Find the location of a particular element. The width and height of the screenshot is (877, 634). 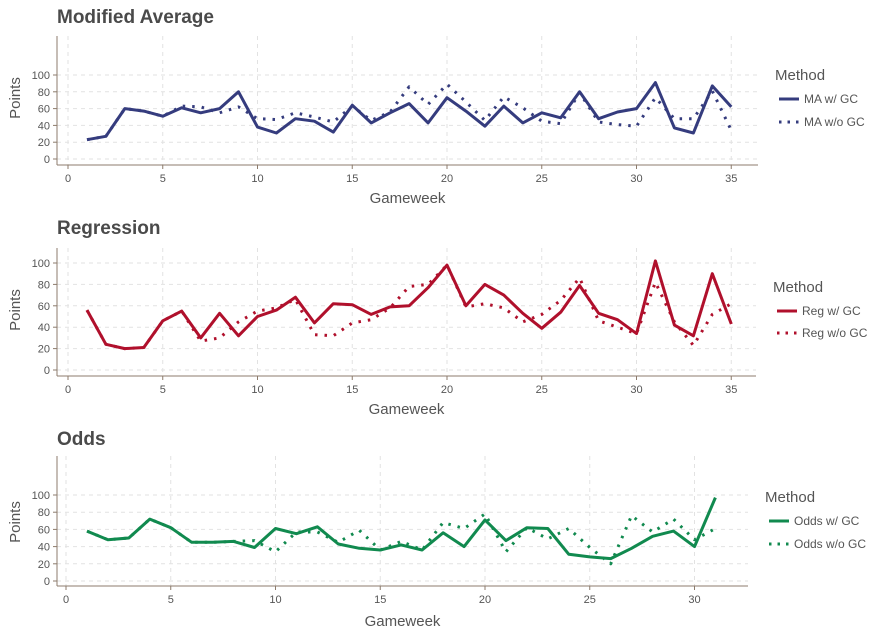

legend-label: Reg w/ GC is located at coordinates (831, 311).